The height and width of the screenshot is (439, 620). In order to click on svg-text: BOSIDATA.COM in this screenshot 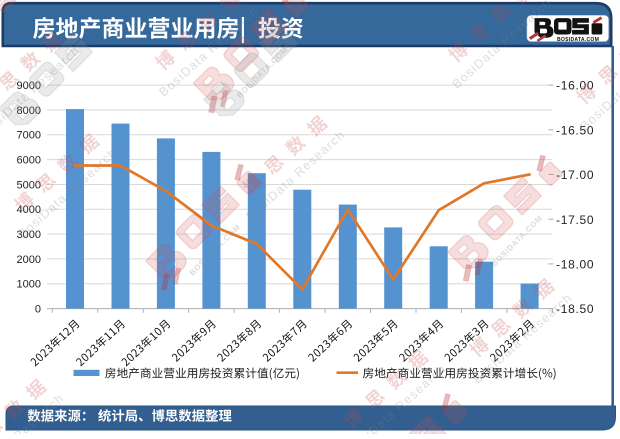, I will do `click(578, 40)`.